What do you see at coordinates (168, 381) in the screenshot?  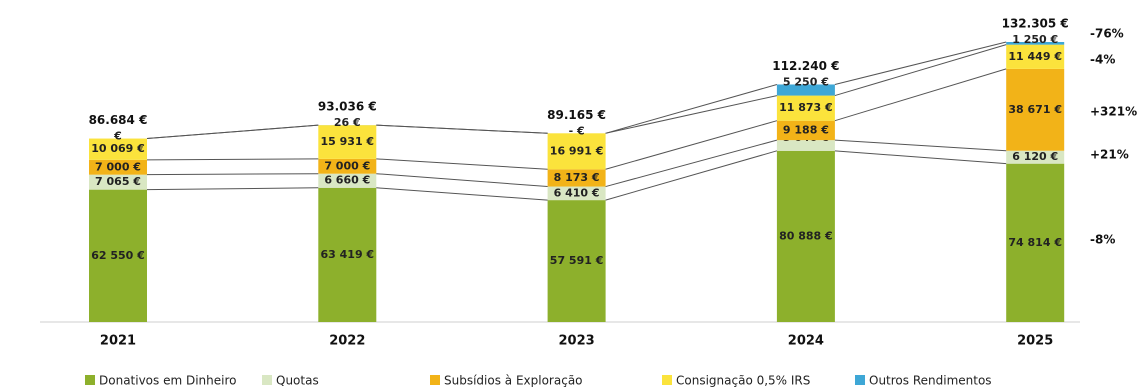 I see `legend-label: Donativos em Dinheiro` at bounding box center [168, 381].